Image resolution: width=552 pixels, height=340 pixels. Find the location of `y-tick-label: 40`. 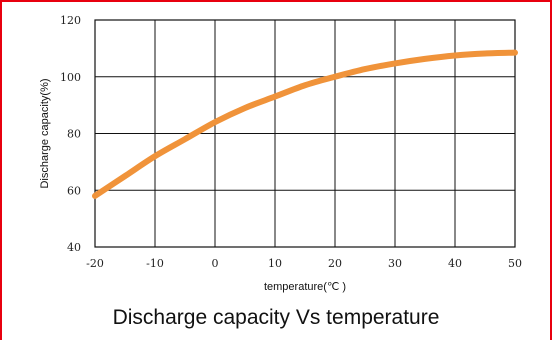

y-tick-label: 40 is located at coordinates (74, 247).